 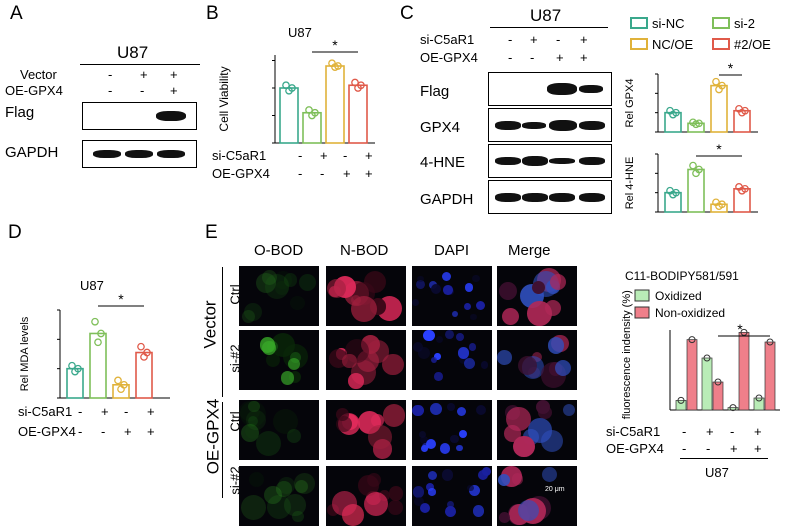 I want to click on panel-e-row-oegpx4: OE-GPX4, so click(x=635, y=448).